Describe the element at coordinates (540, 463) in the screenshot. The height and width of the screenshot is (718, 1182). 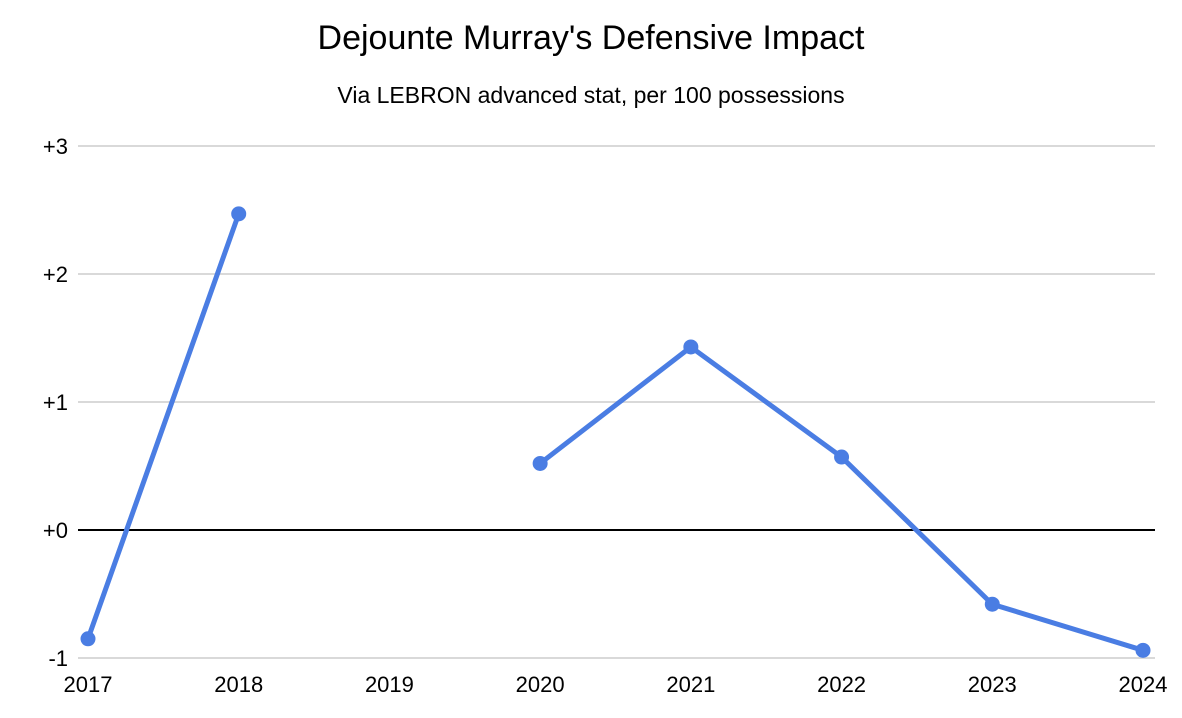
I see `data-point-2020` at that location.